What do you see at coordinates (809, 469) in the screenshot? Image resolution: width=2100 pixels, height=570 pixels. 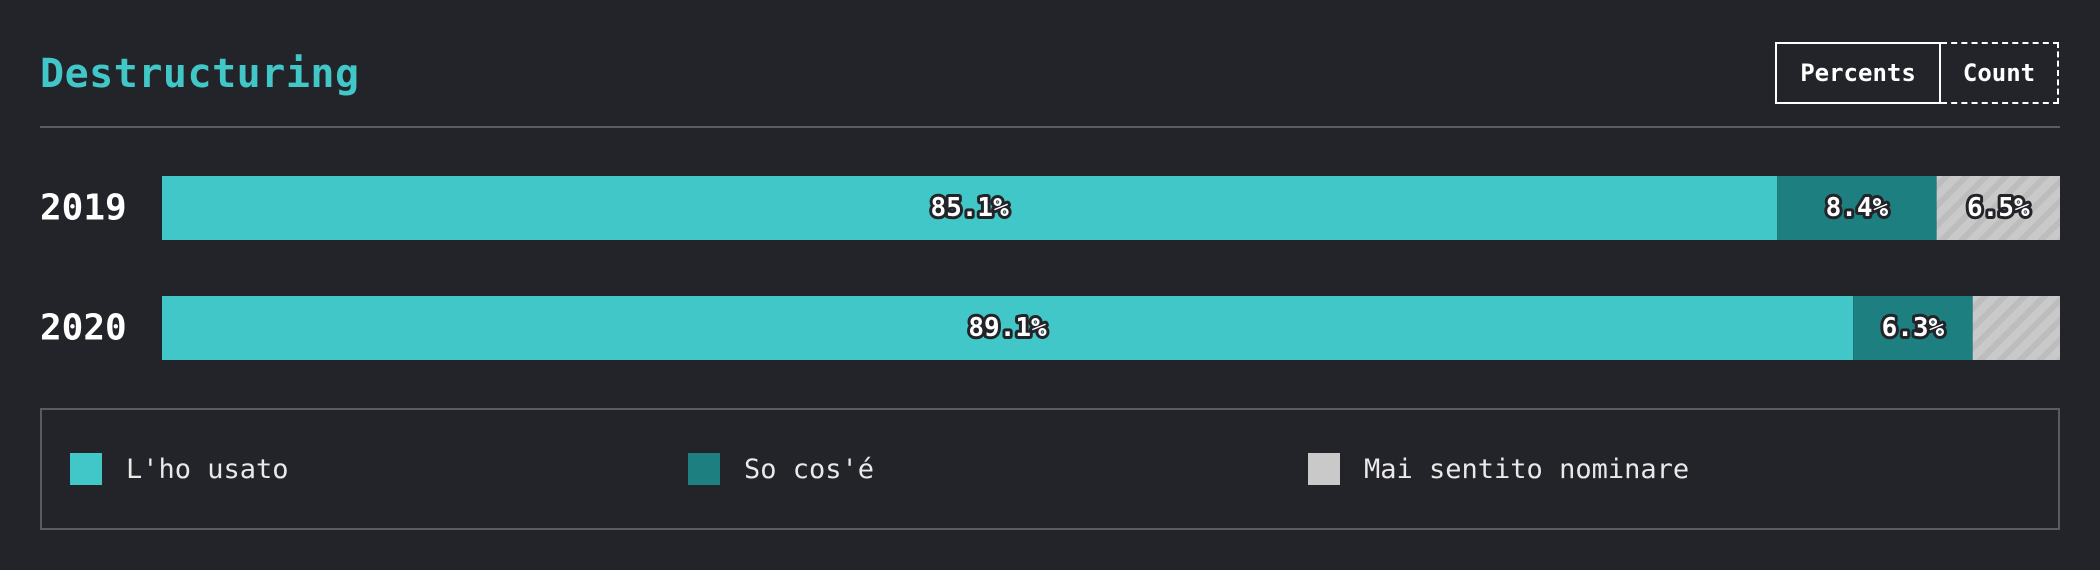 I see `legend-label-know: So cos'é` at bounding box center [809, 469].